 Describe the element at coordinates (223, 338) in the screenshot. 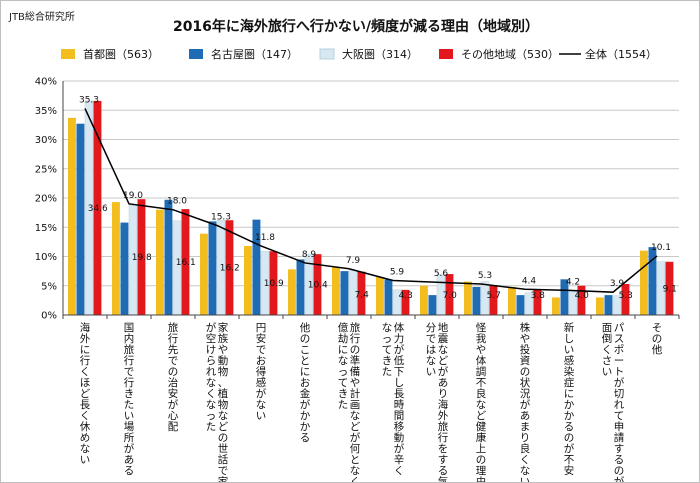

I see `category-label-char: 族` at that location.